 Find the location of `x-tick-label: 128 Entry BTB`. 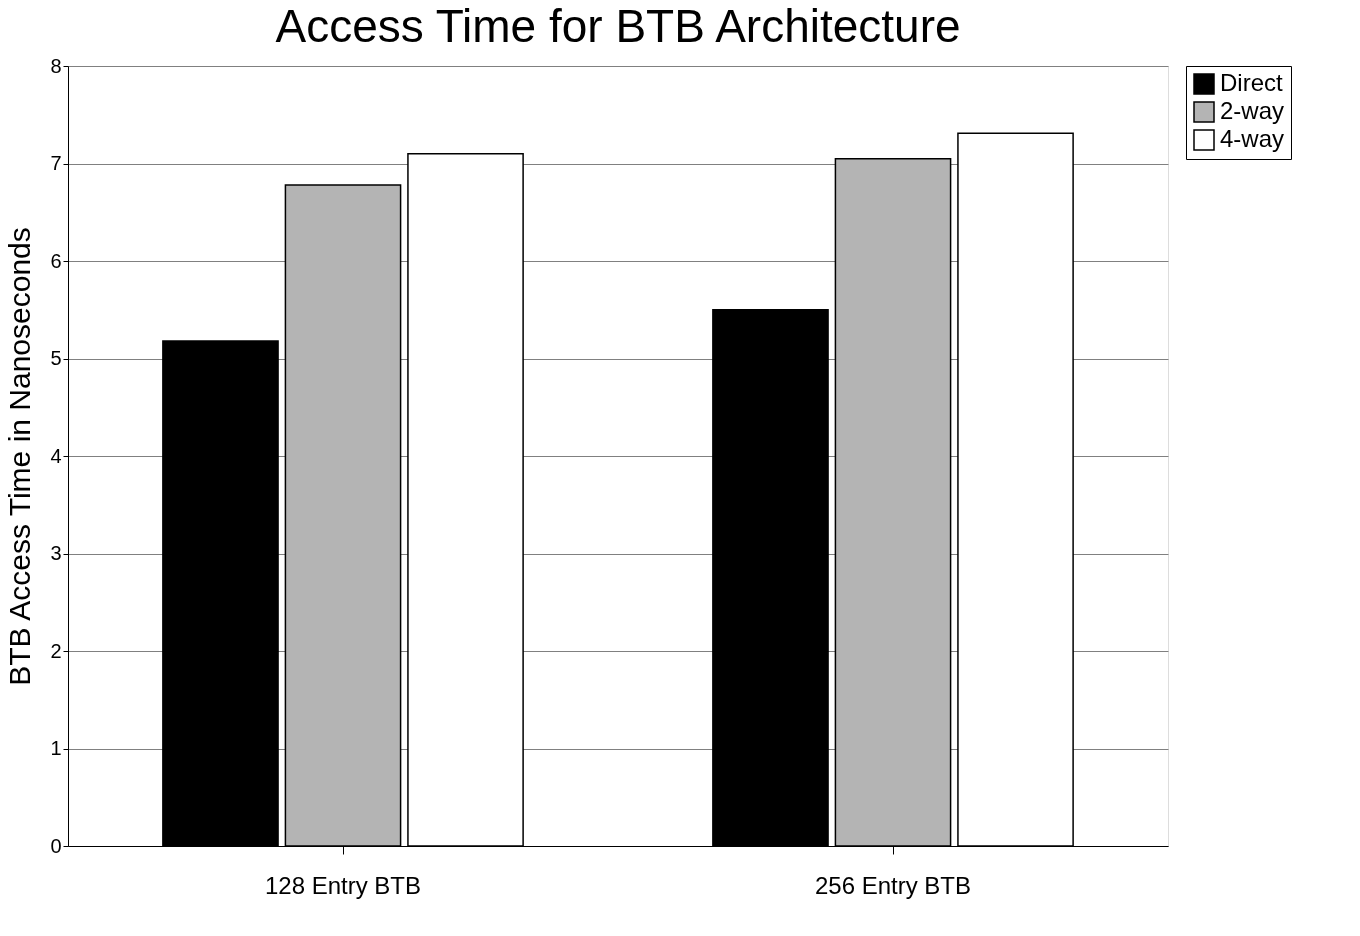

x-tick-label: 128 Entry BTB is located at coordinates (343, 885).